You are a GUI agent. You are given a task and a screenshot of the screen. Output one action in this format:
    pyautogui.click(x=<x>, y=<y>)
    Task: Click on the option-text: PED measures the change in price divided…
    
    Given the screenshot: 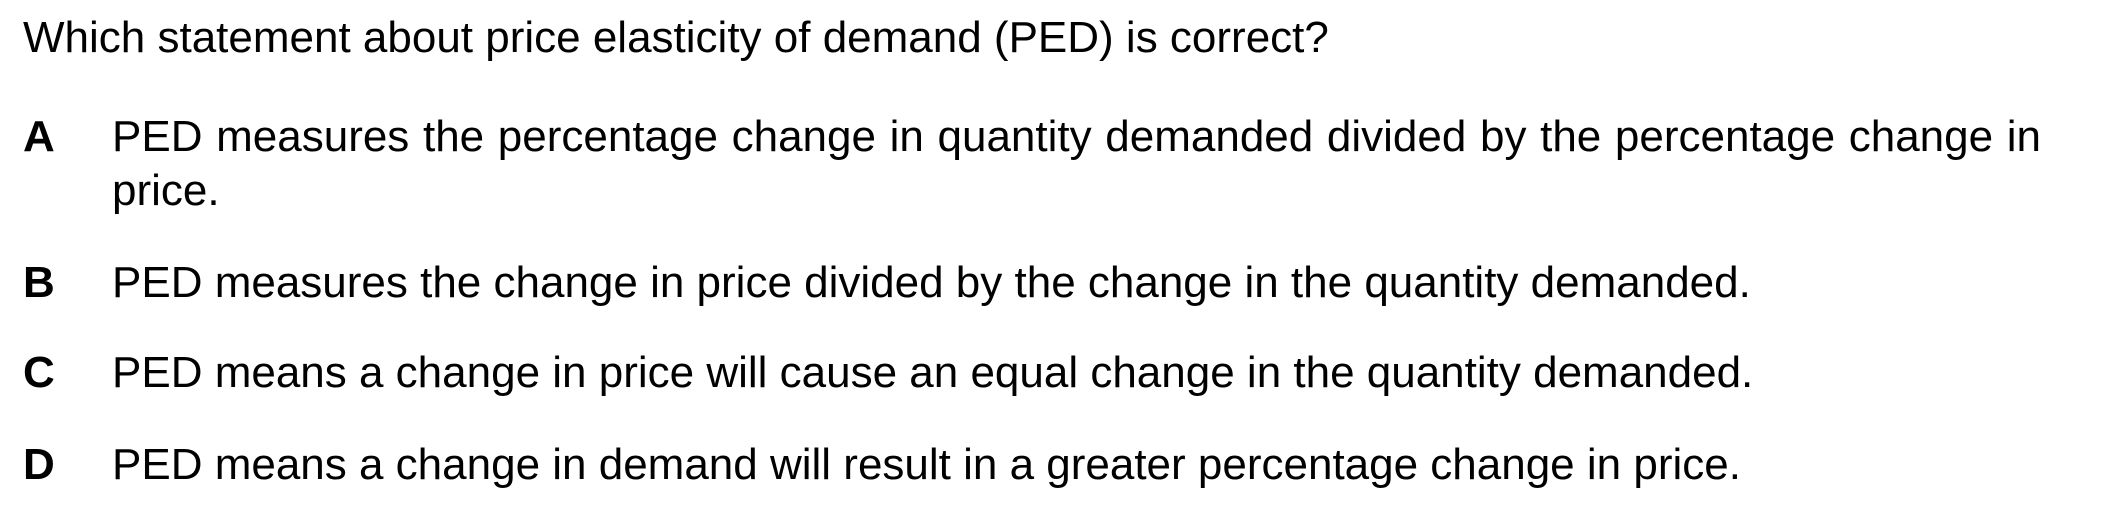 What is the action you would take?
    pyautogui.click(x=931, y=282)
    